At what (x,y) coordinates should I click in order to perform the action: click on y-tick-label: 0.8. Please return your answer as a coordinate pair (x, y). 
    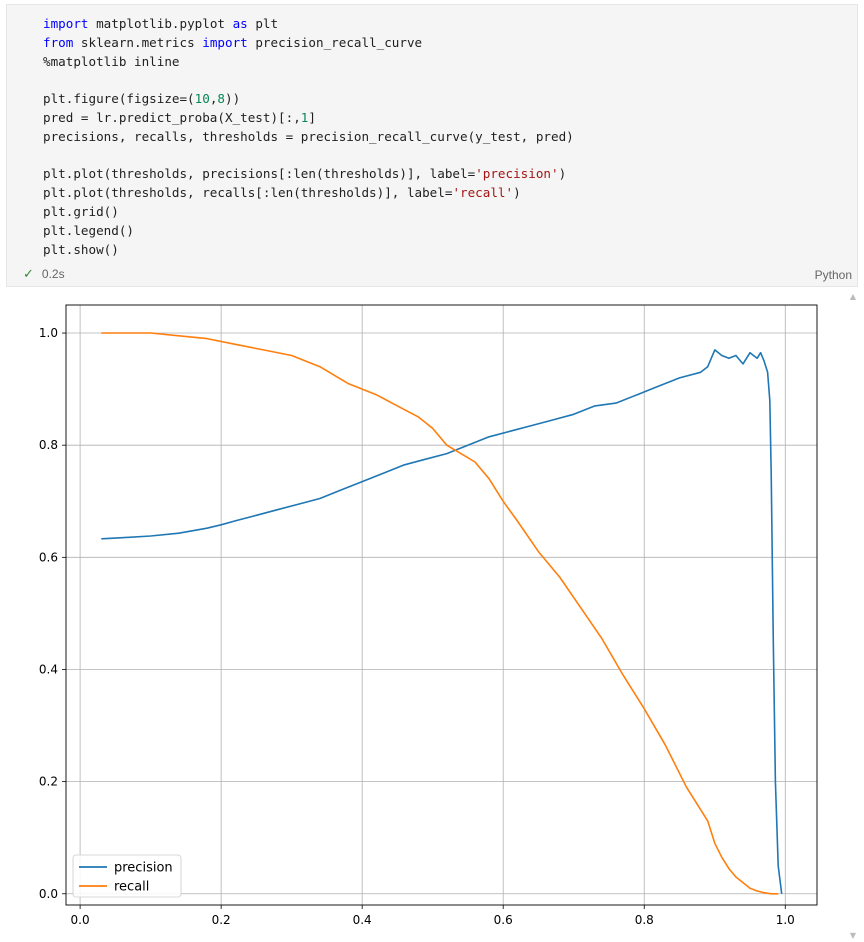
    Looking at the image, I should click on (48, 445).